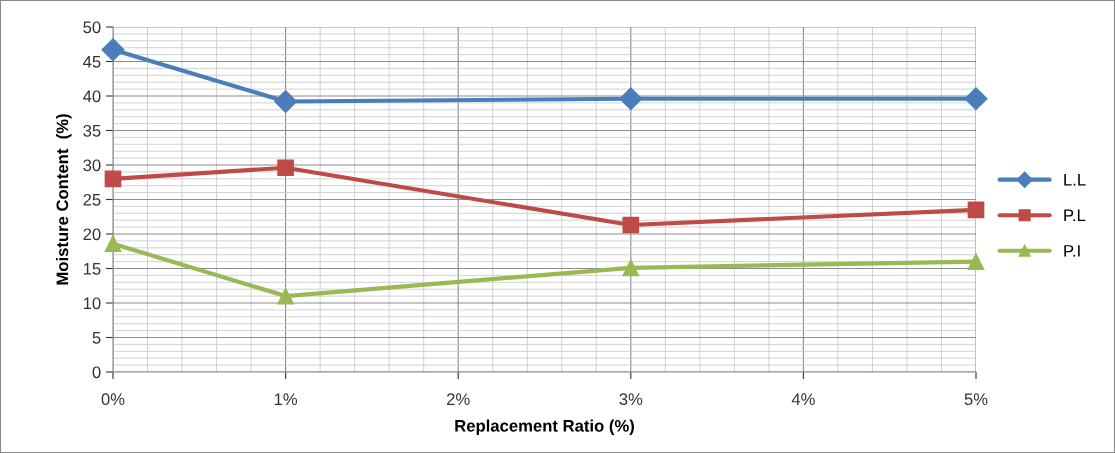 Image resolution: width=1115 pixels, height=453 pixels. I want to click on x-tick-label: 2%, so click(458, 399).